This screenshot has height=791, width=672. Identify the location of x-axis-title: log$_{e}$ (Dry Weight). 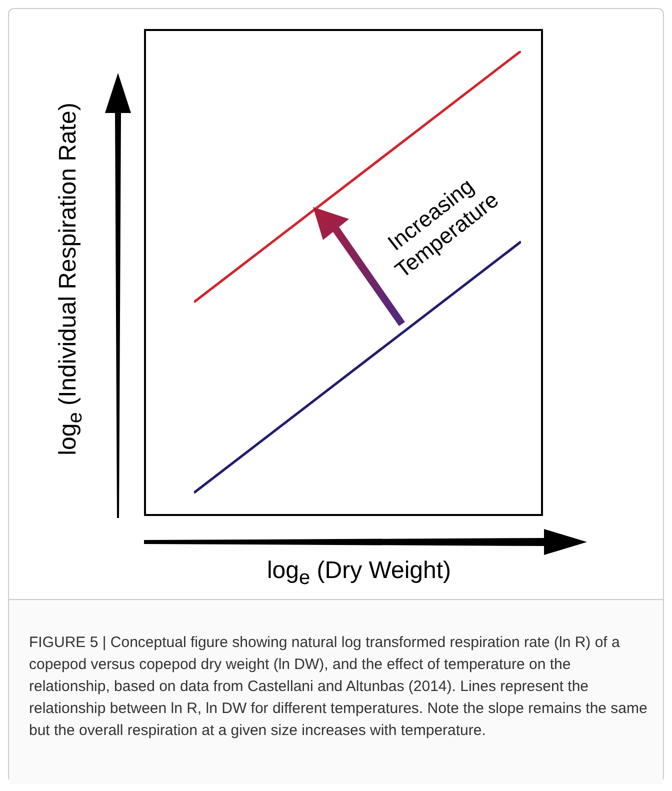
(359, 573).